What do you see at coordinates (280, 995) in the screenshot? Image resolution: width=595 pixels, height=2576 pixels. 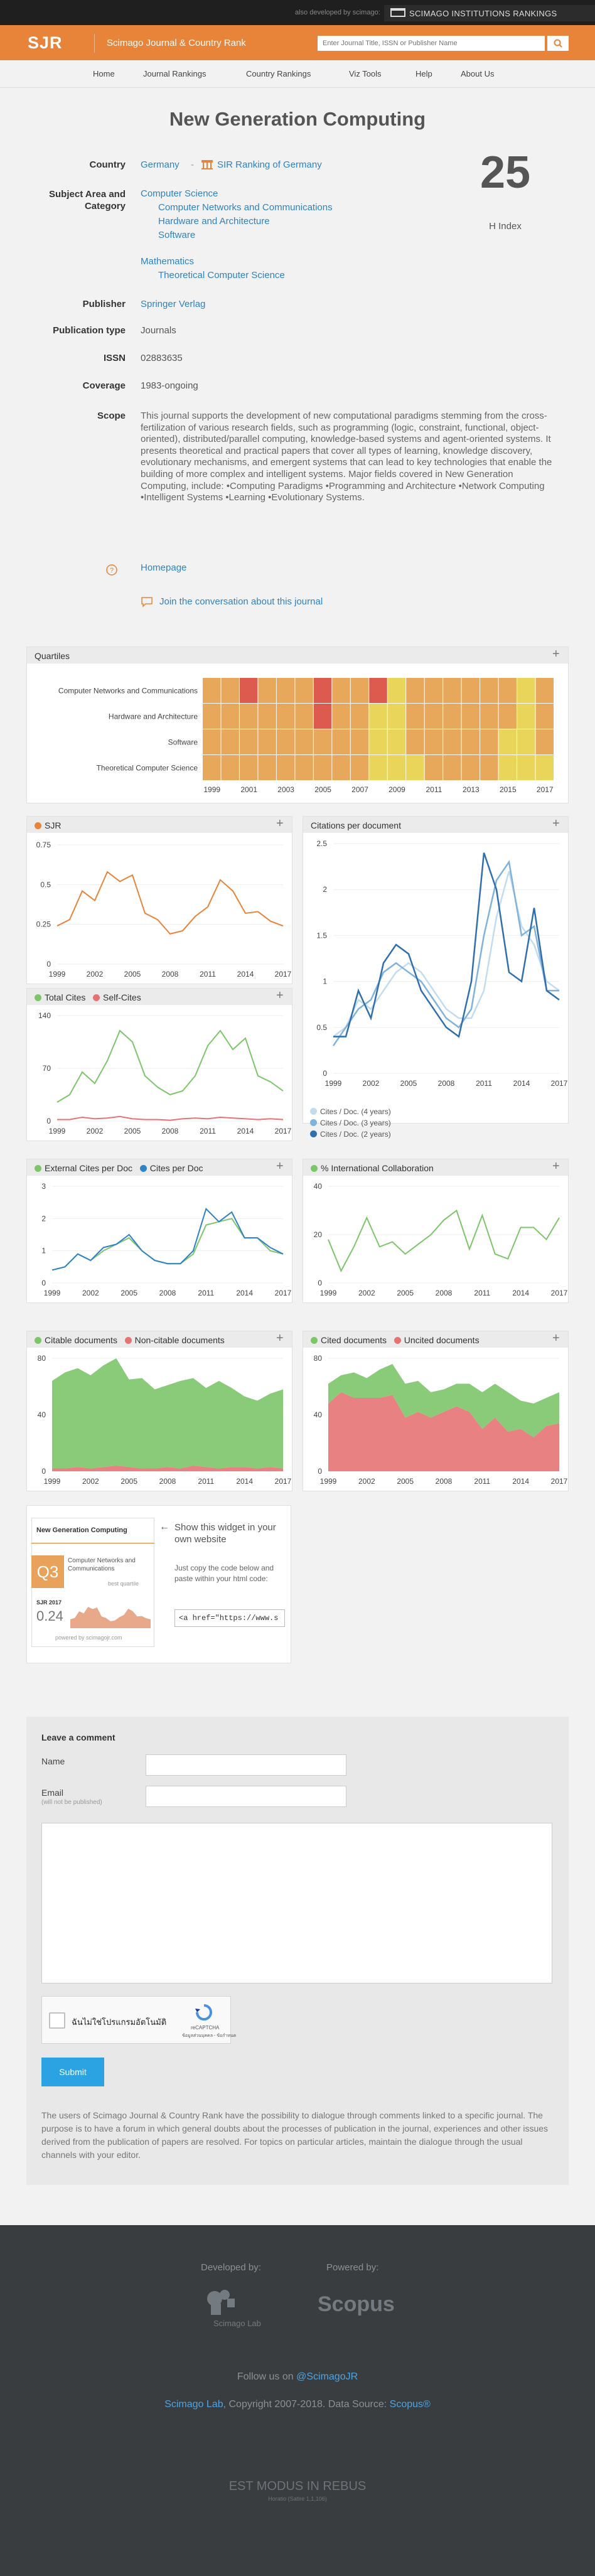 I see `total-cites-expand-icon: +` at bounding box center [280, 995].